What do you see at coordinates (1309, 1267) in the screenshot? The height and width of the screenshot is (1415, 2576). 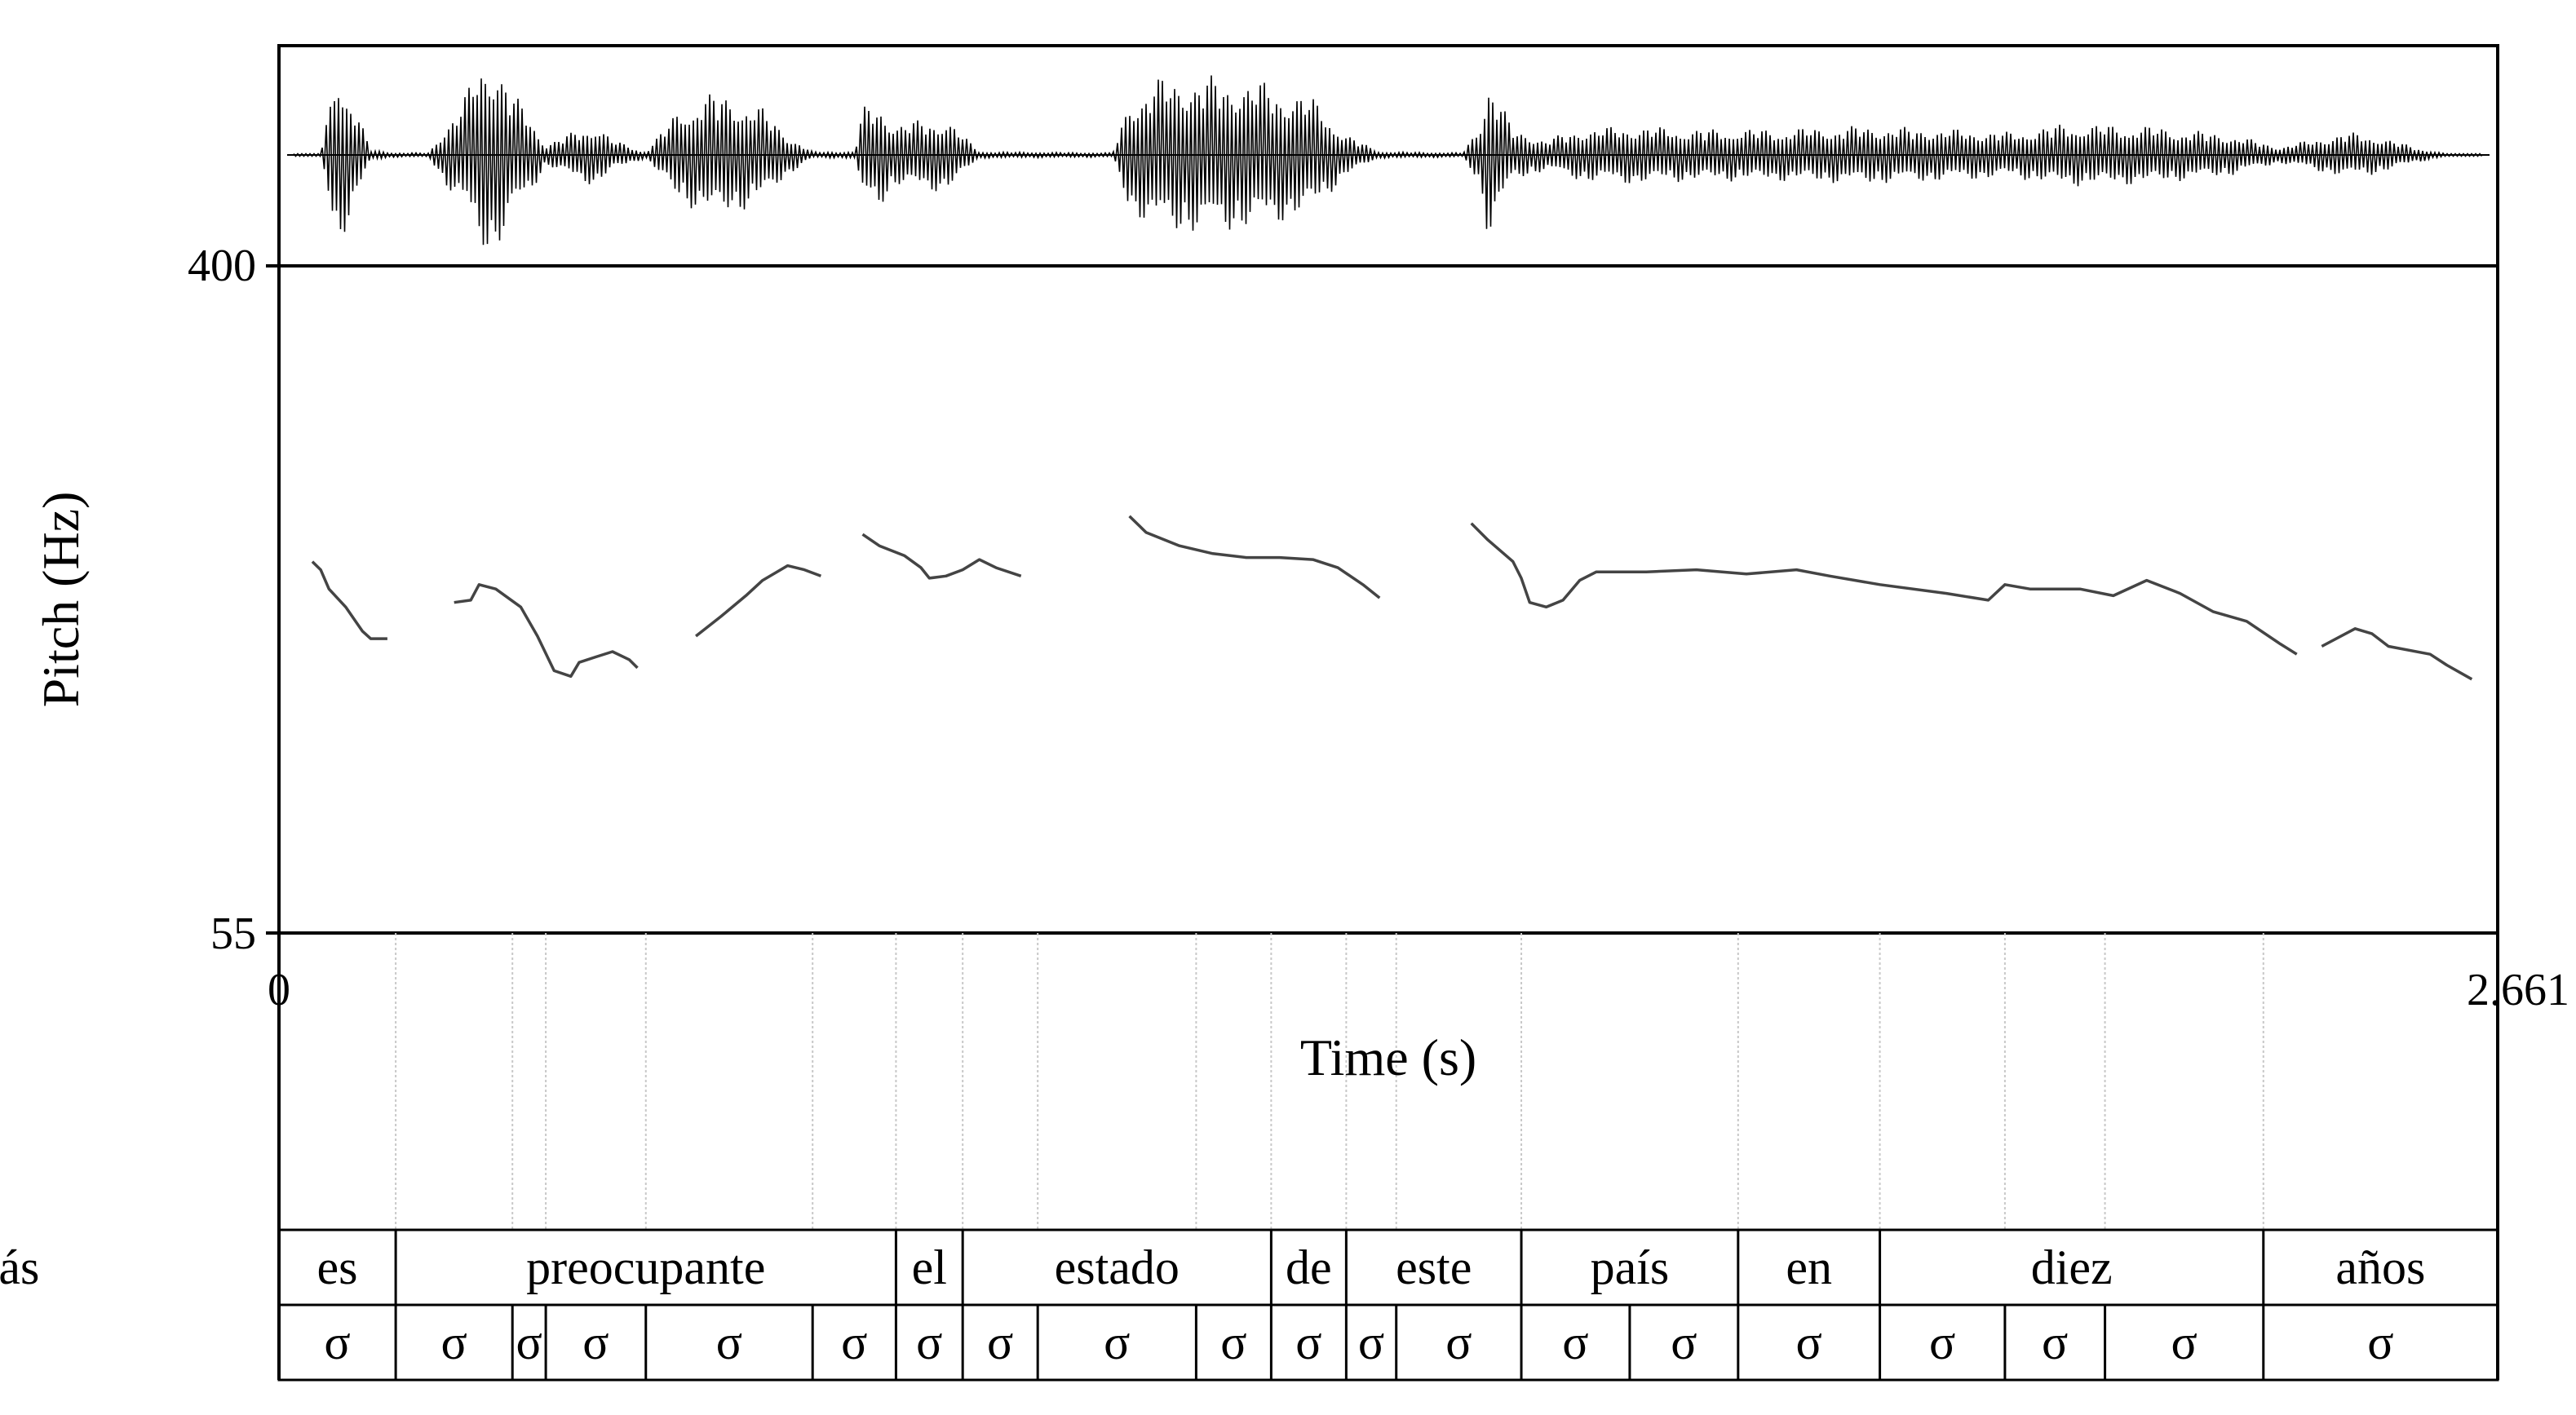 I see `word-tier-label: de` at bounding box center [1309, 1267].